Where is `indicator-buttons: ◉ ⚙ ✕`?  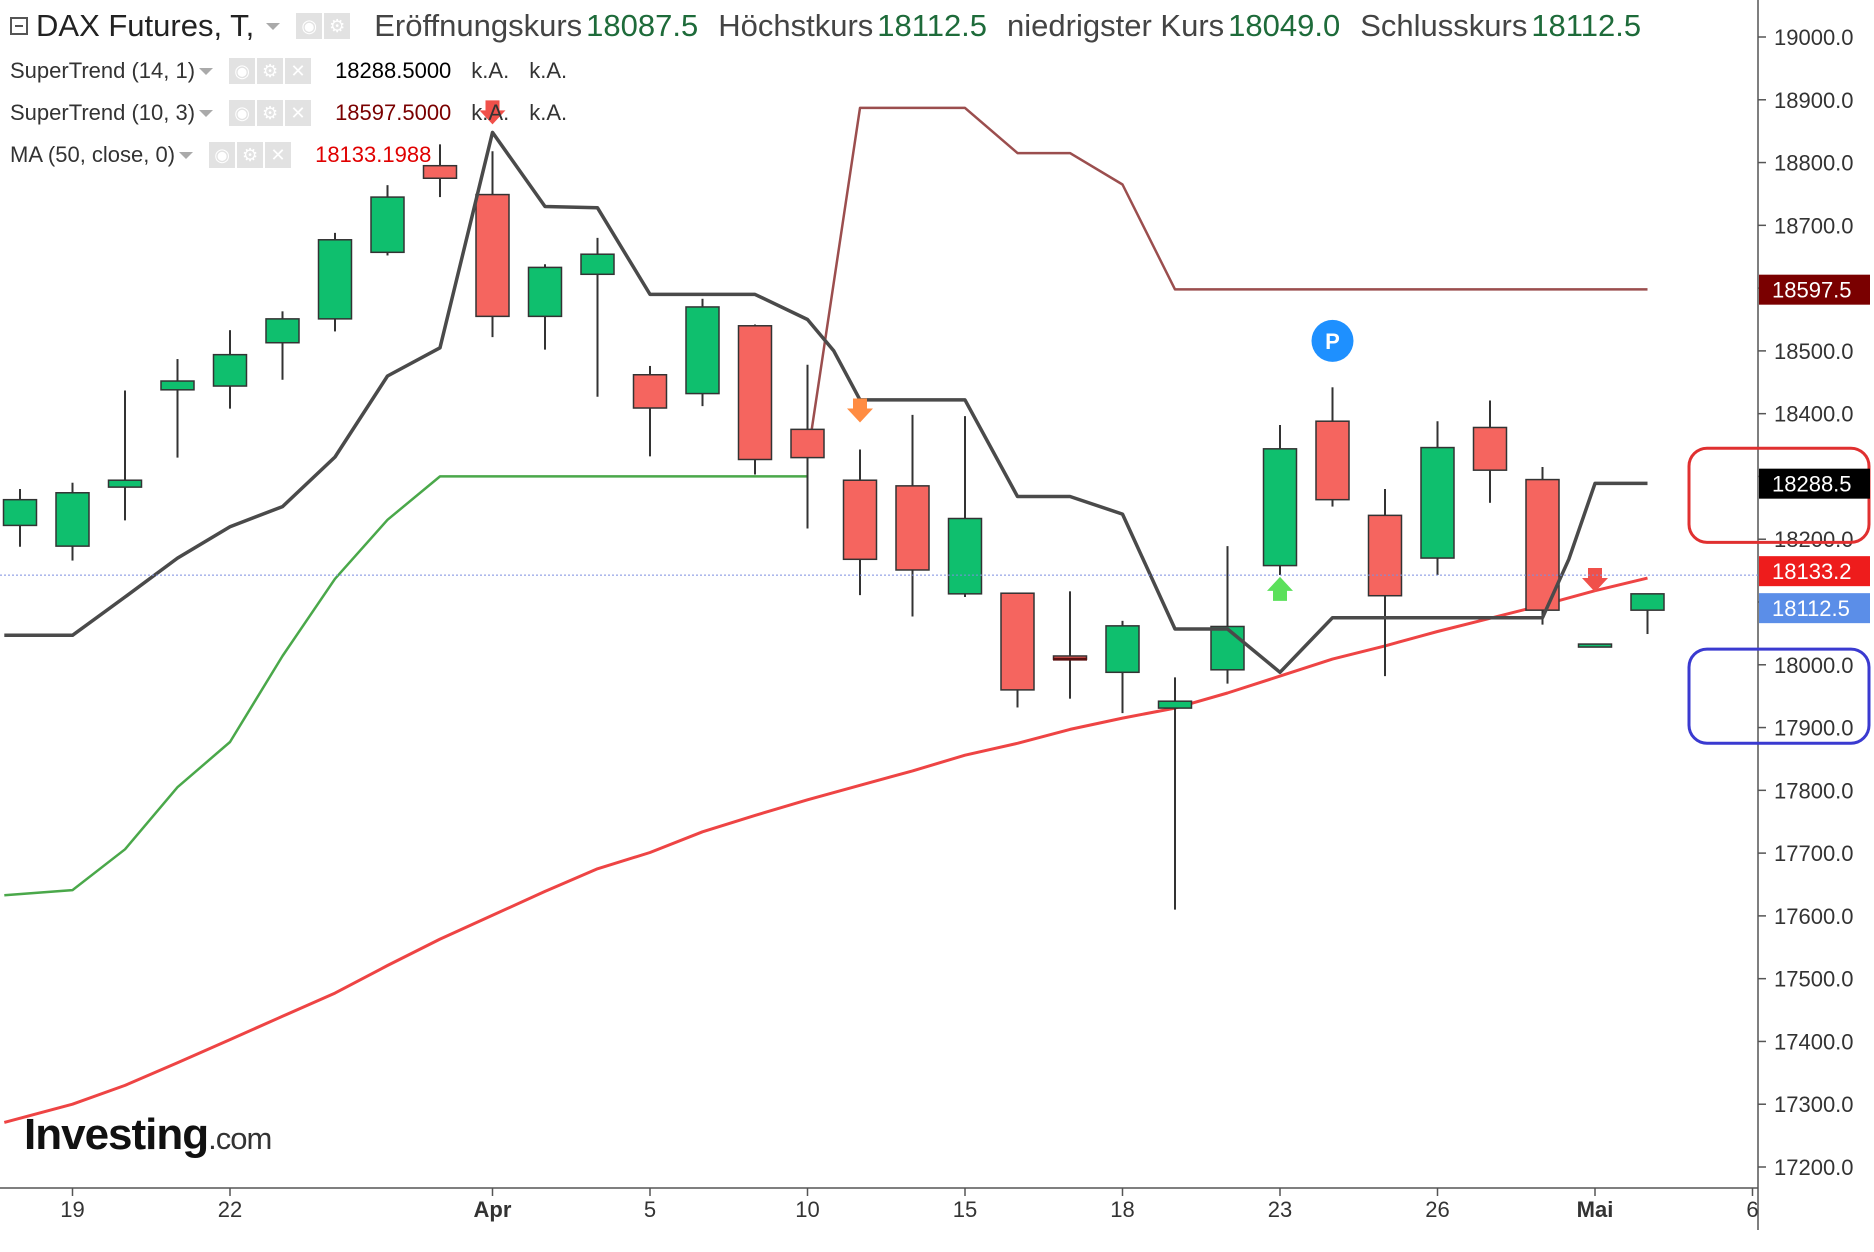 indicator-buttons: ◉ ⚙ ✕ is located at coordinates (271, 113).